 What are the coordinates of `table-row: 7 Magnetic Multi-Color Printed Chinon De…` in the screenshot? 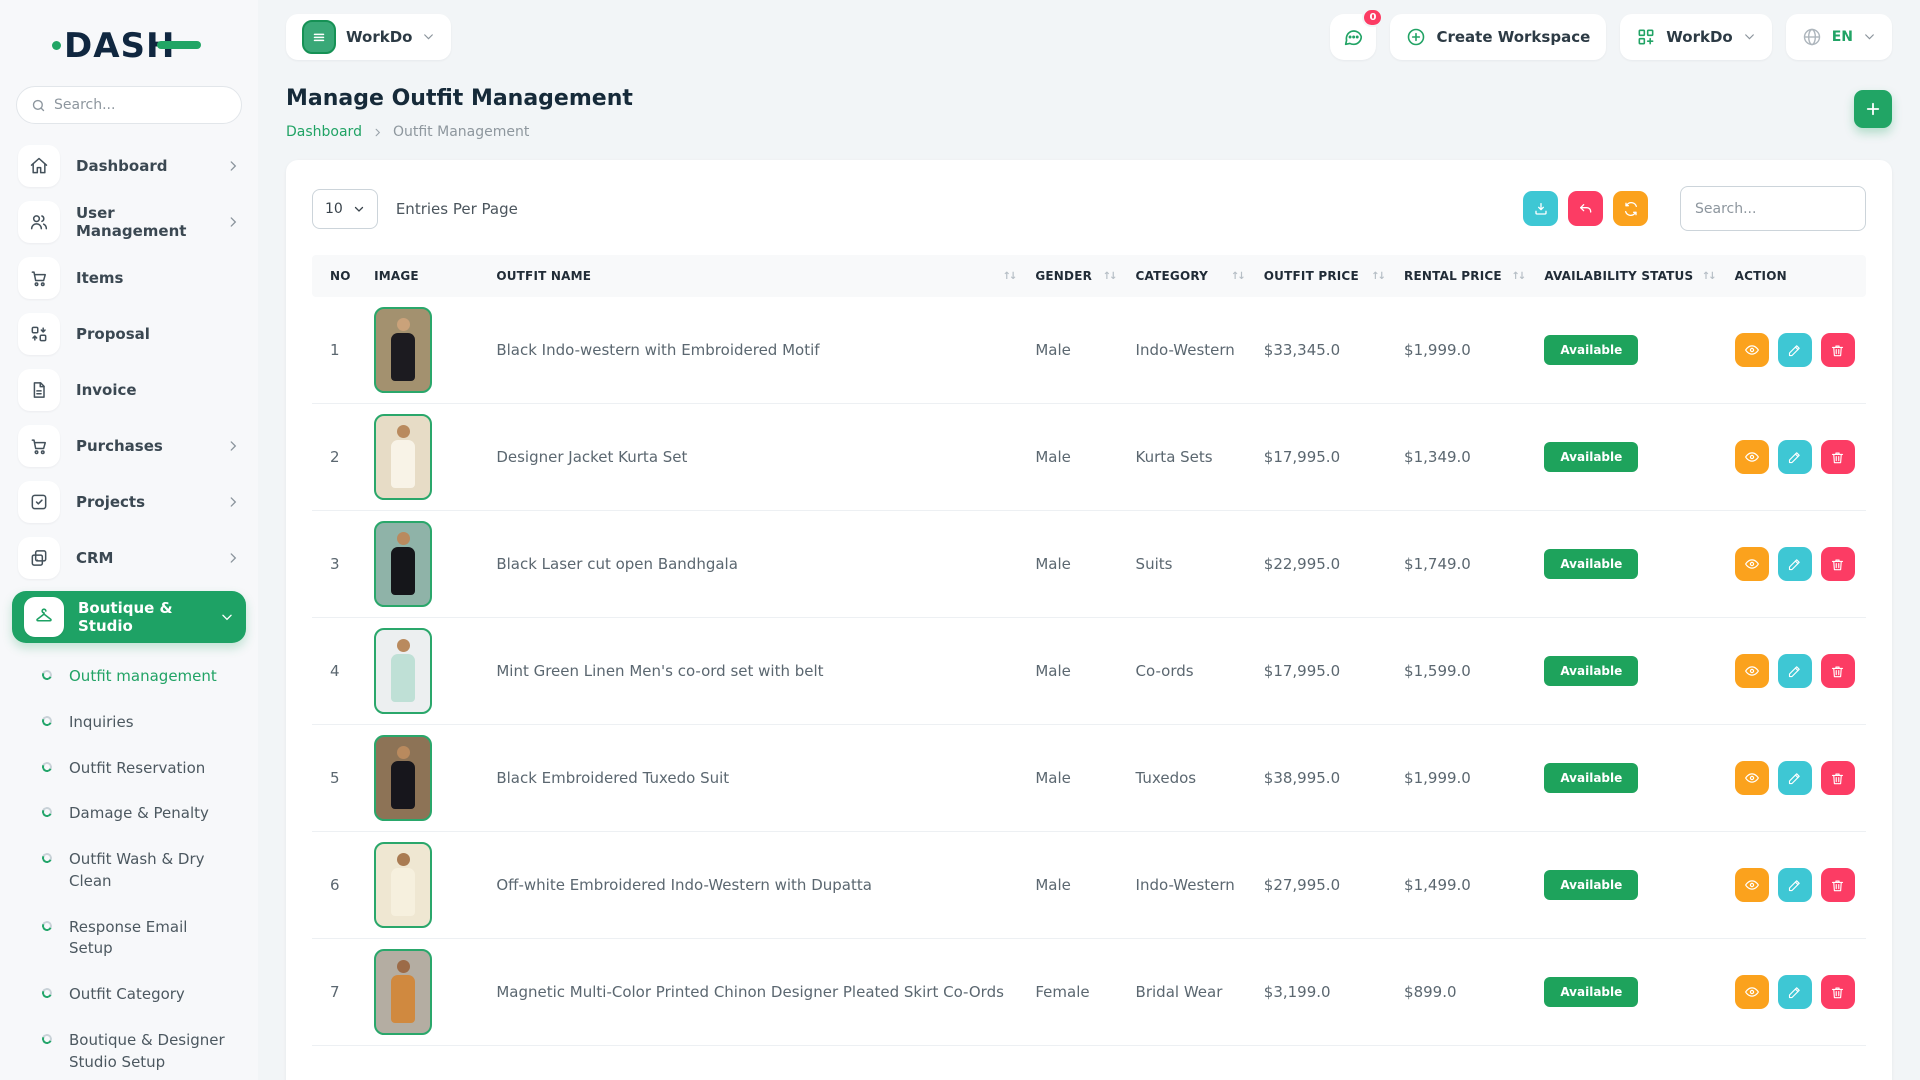 It's located at (1089, 992).